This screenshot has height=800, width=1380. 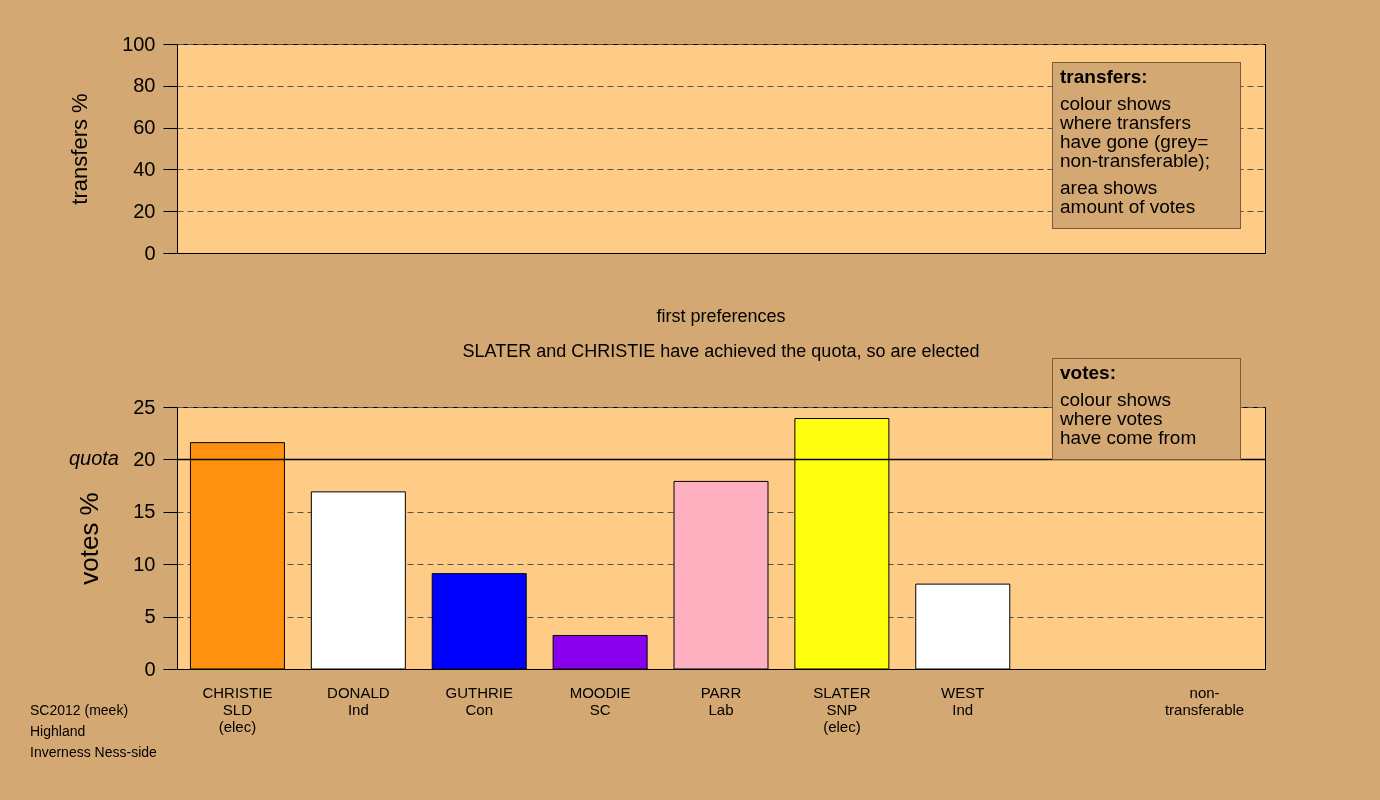 What do you see at coordinates (138, 43) in the screenshot?
I see `y-tick-label: 100` at bounding box center [138, 43].